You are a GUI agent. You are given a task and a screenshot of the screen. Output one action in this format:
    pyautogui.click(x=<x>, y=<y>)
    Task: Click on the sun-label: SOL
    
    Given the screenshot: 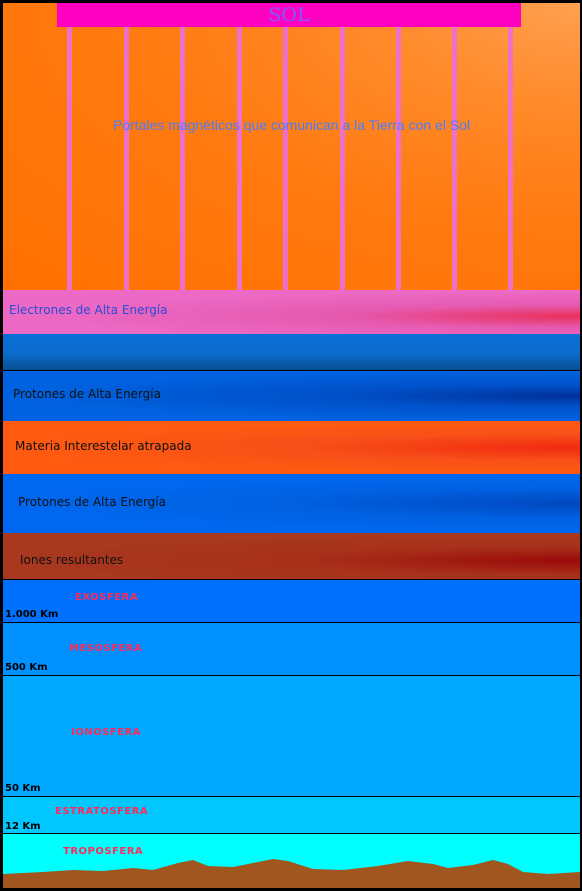 What is the action you would take?
    pyautogui.click(x=289, y=15)
    